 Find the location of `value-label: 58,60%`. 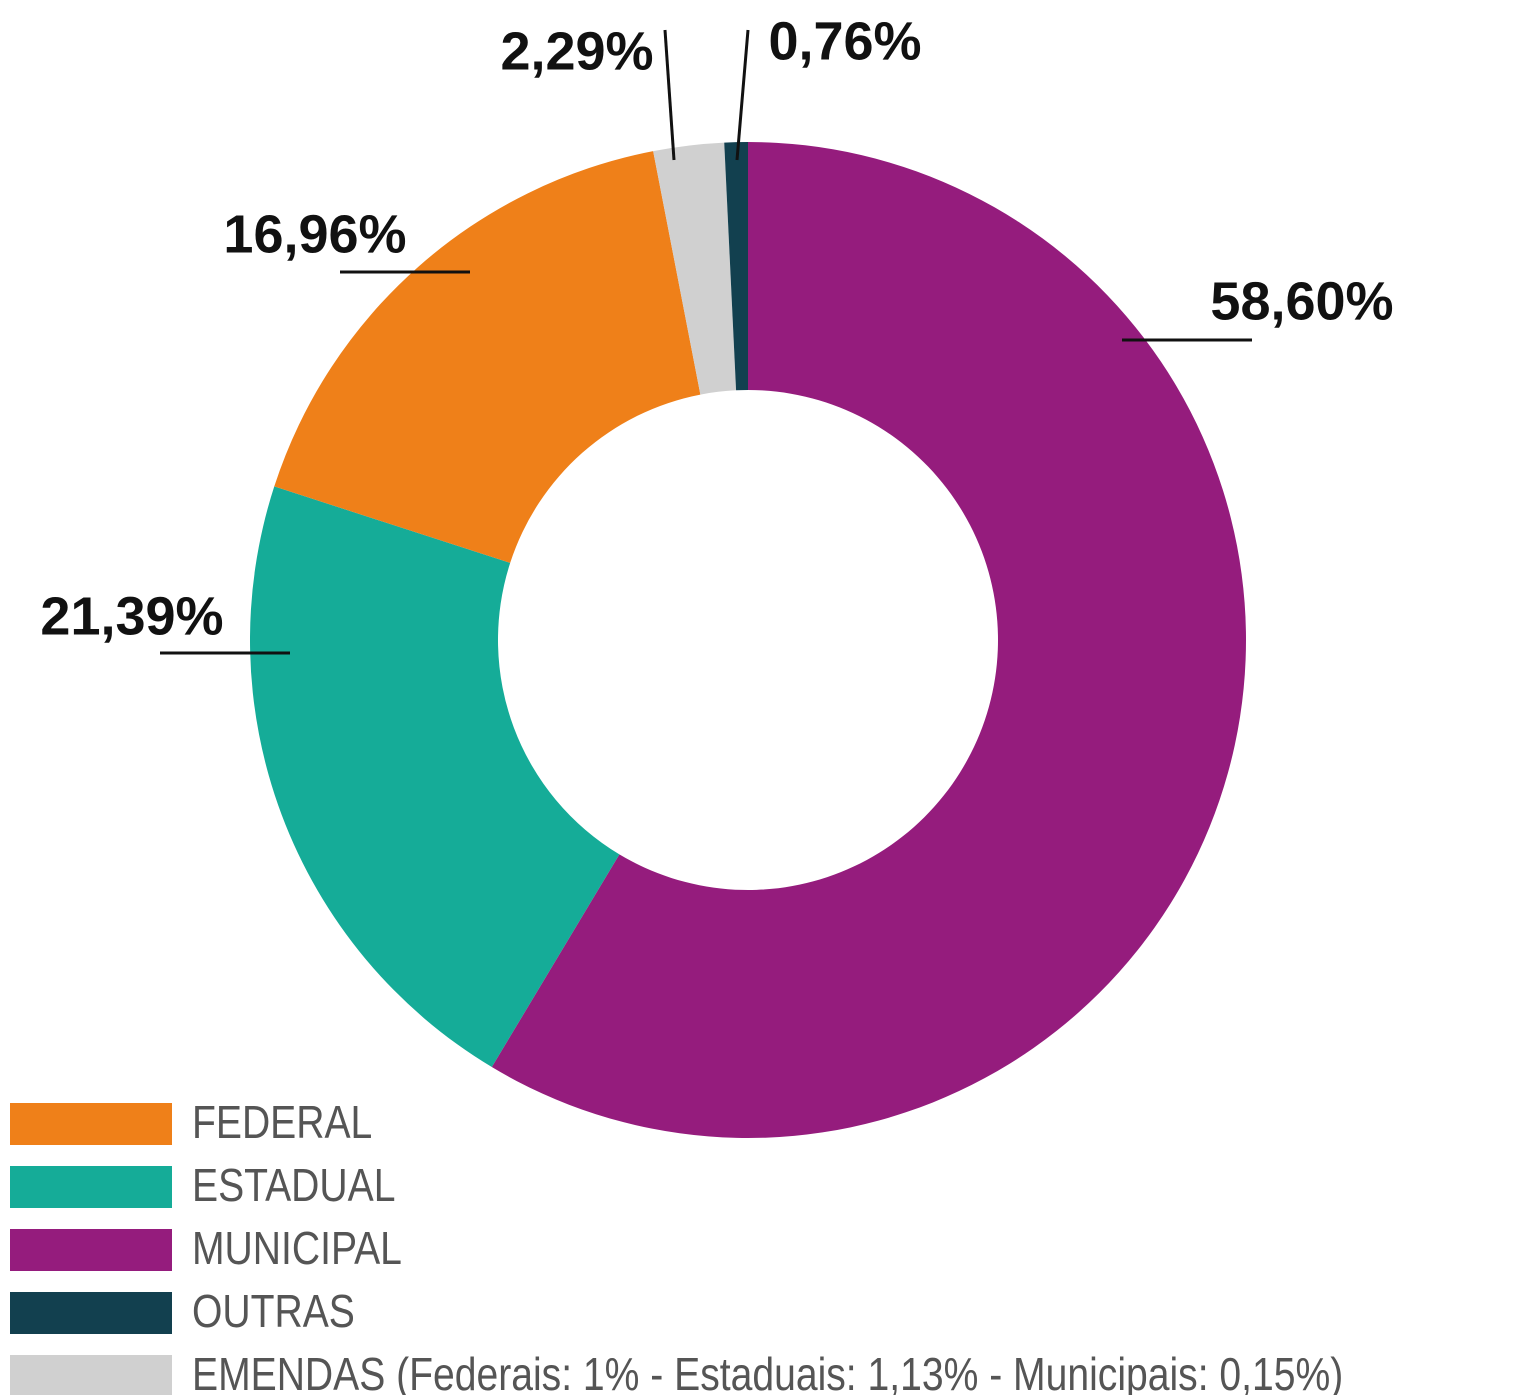

value-label: 58,60% is located at coordinates (1301, 301).